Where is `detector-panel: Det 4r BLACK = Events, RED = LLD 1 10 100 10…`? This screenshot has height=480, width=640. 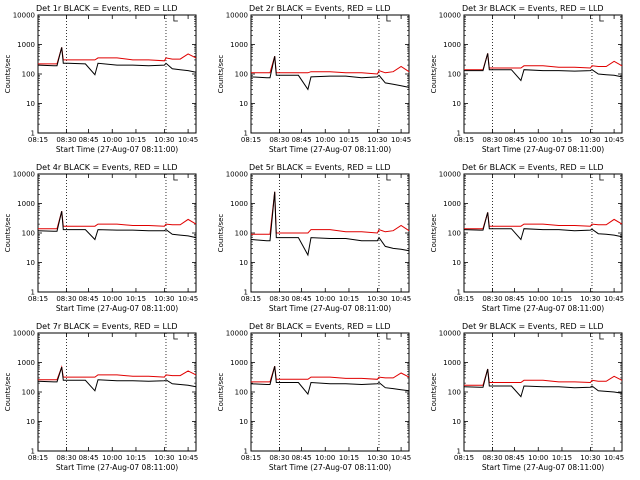 detector-panel: Det 4r BLACK = Events, RED = LLD 1 10 100 10… is located at coordinates (101, 238).